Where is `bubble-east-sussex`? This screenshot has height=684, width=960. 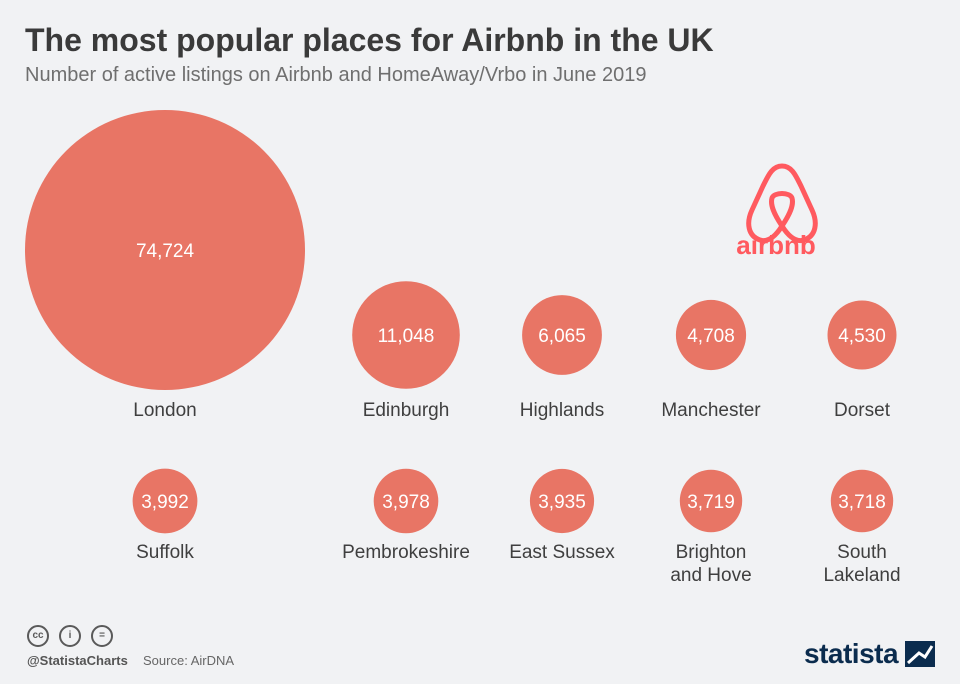
bubble-east-sussex is located at coordinates (562, 501).